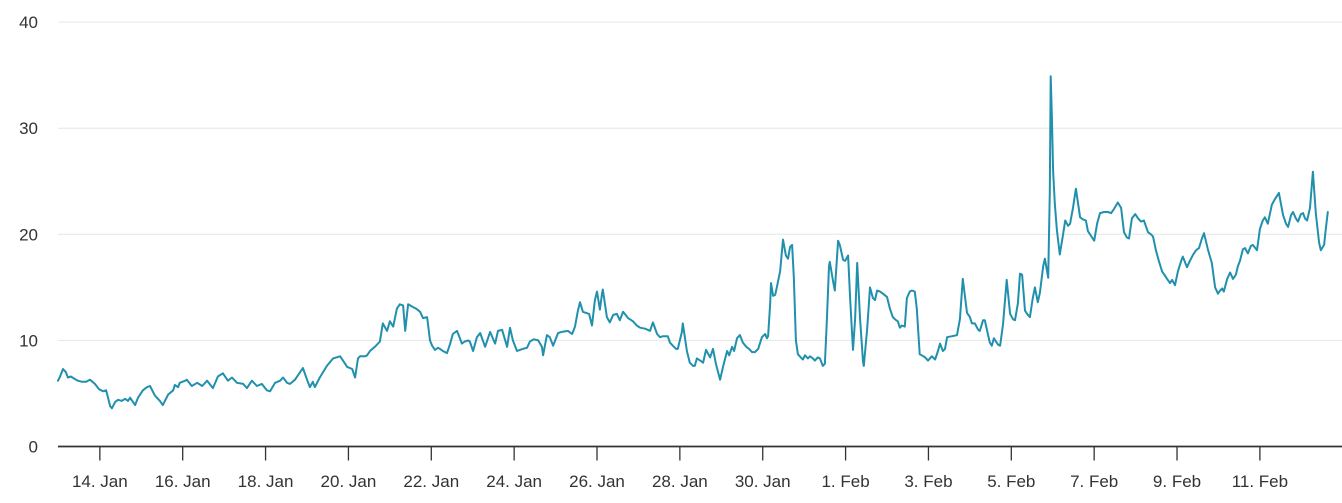 The width and height of the screenshot is (1342, 503). Describe the element at coordinates (680, 481) in the screenshot. I see `x-axis-label: 28. Jan` at that location.